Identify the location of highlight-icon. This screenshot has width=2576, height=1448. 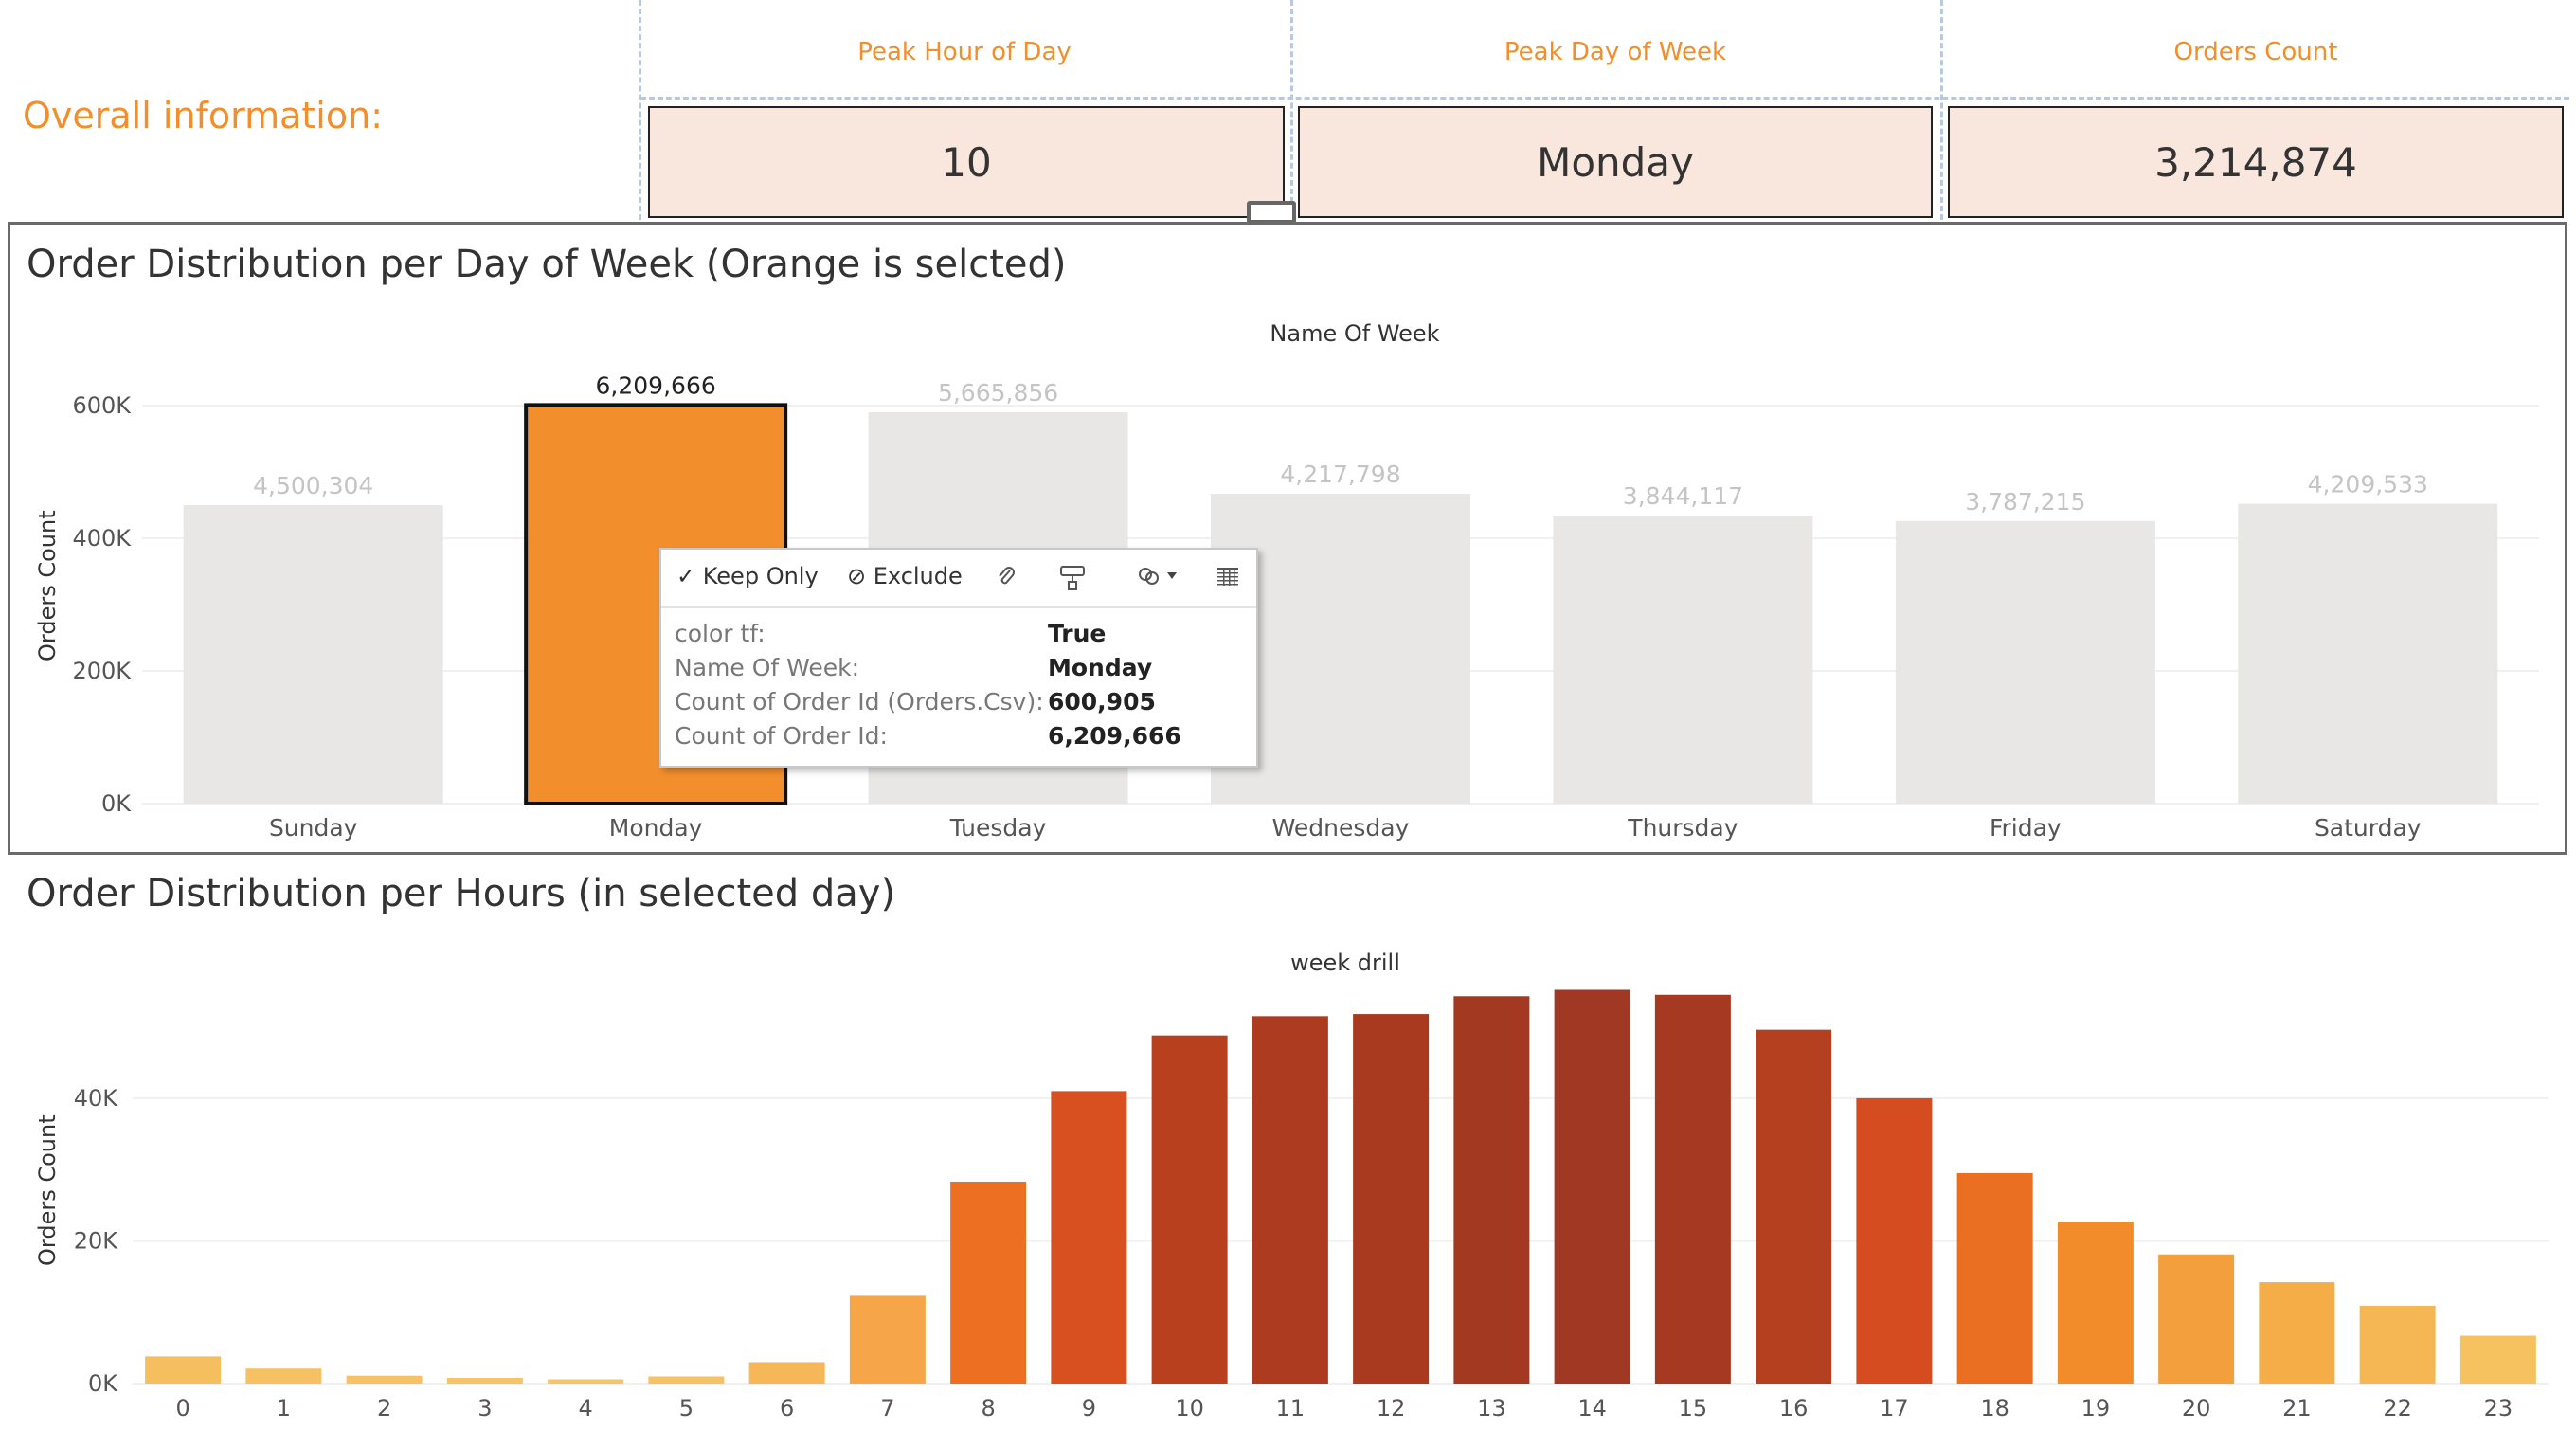
(1072, 581).